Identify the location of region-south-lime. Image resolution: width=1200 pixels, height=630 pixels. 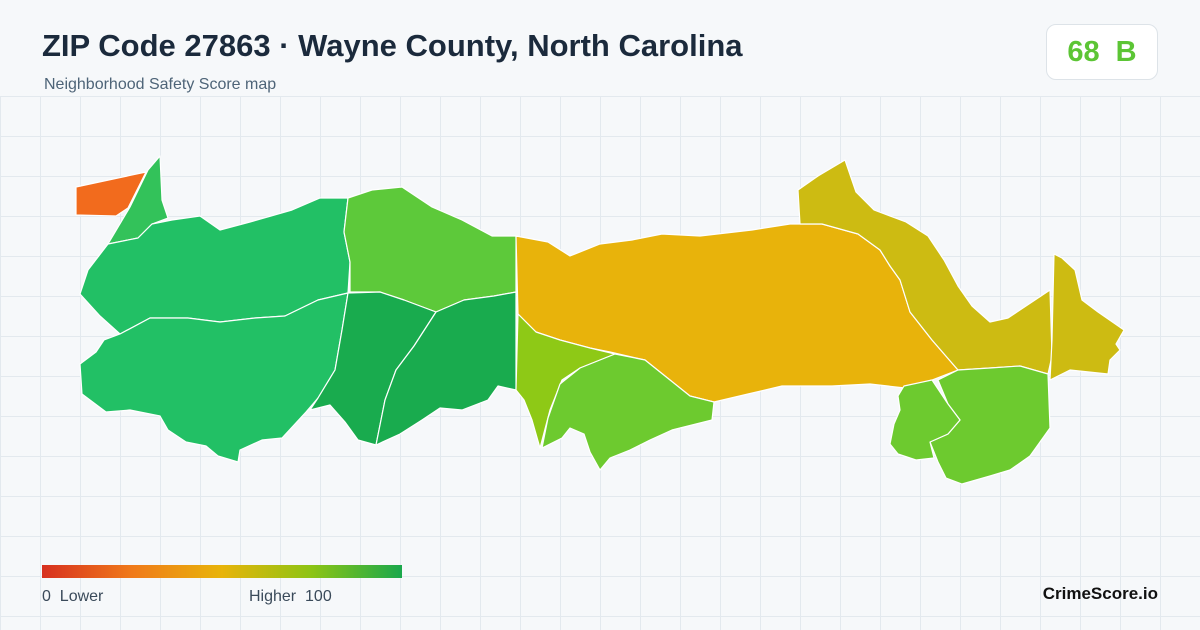
(565, 381).